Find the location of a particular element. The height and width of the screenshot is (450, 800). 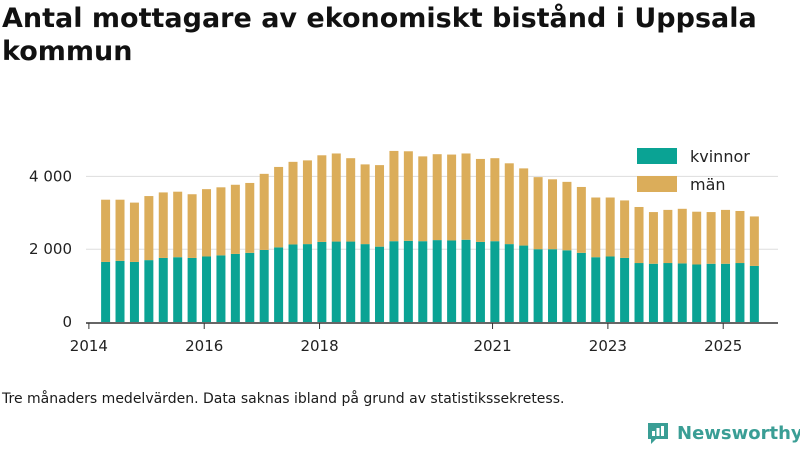

legend-label: män is located at coordinates (708, 184).